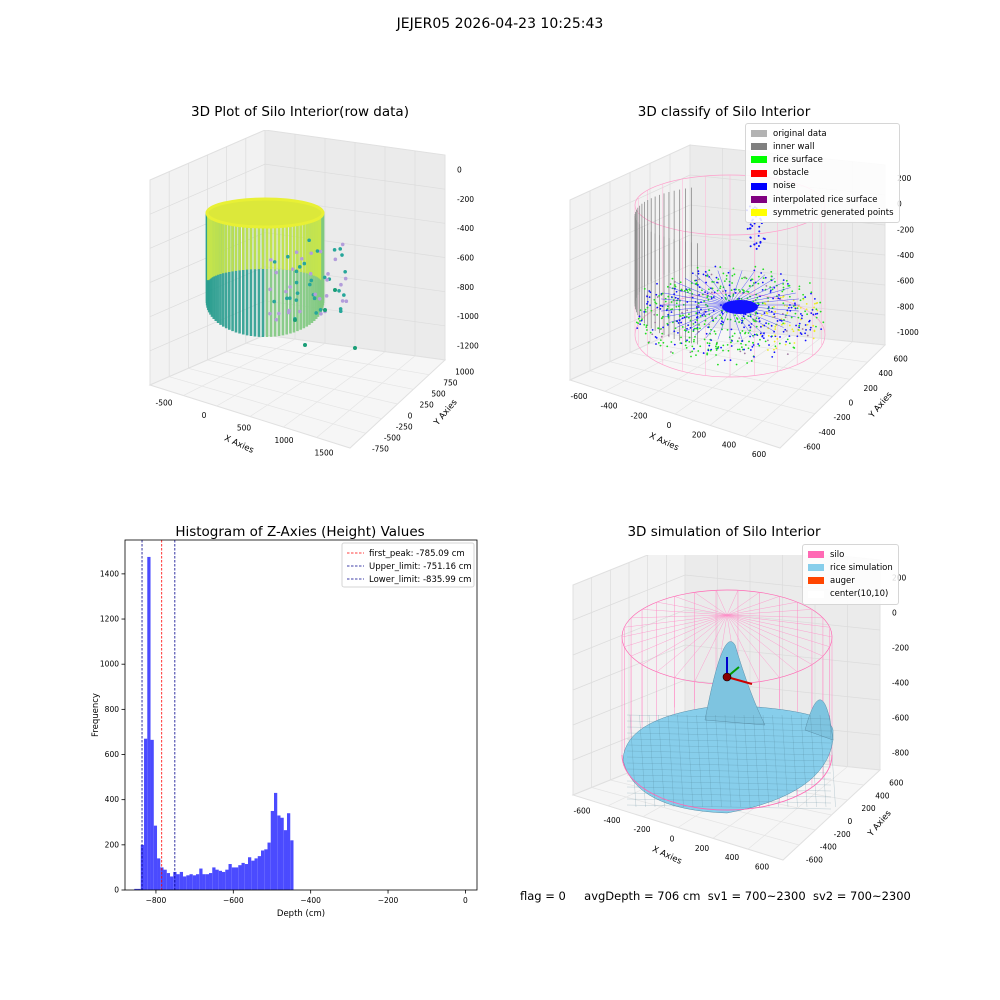  What do you see at coordinates (822, 186) in the screenshot?
I see `legend-entry: noise` at bounding box center [822, 186].